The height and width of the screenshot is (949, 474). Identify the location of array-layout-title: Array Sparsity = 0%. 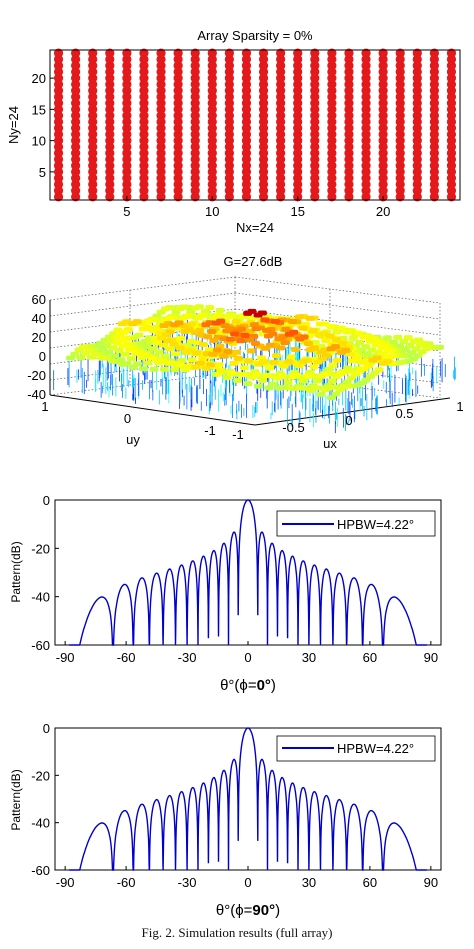
(255, 35).